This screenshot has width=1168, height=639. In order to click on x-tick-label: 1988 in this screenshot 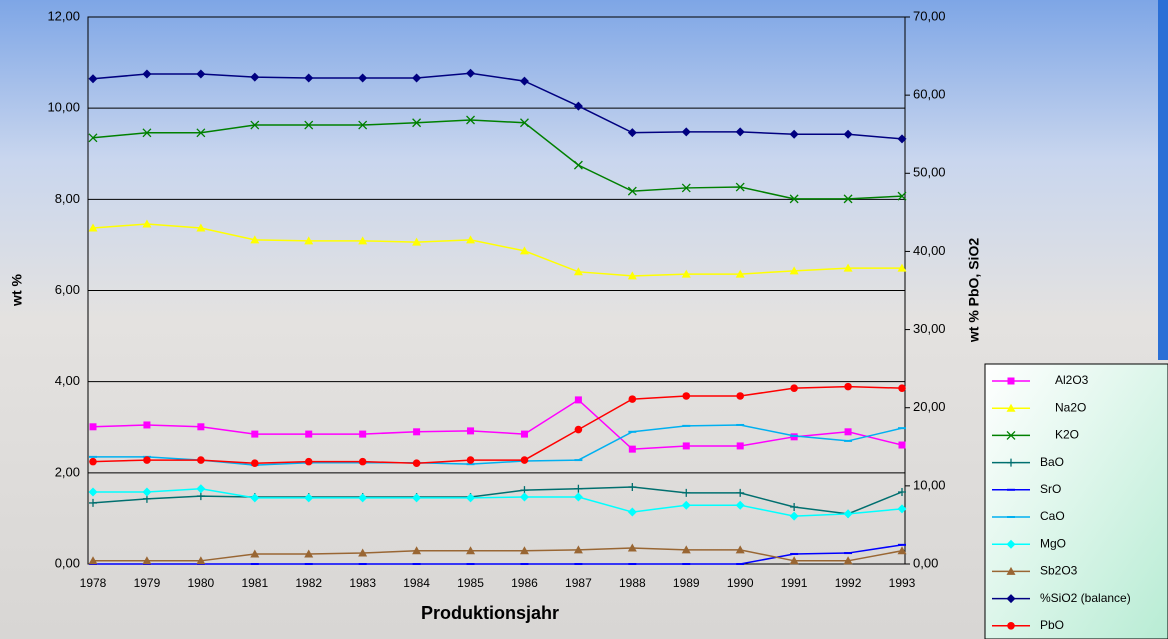, I will do `click(632, 583)`.